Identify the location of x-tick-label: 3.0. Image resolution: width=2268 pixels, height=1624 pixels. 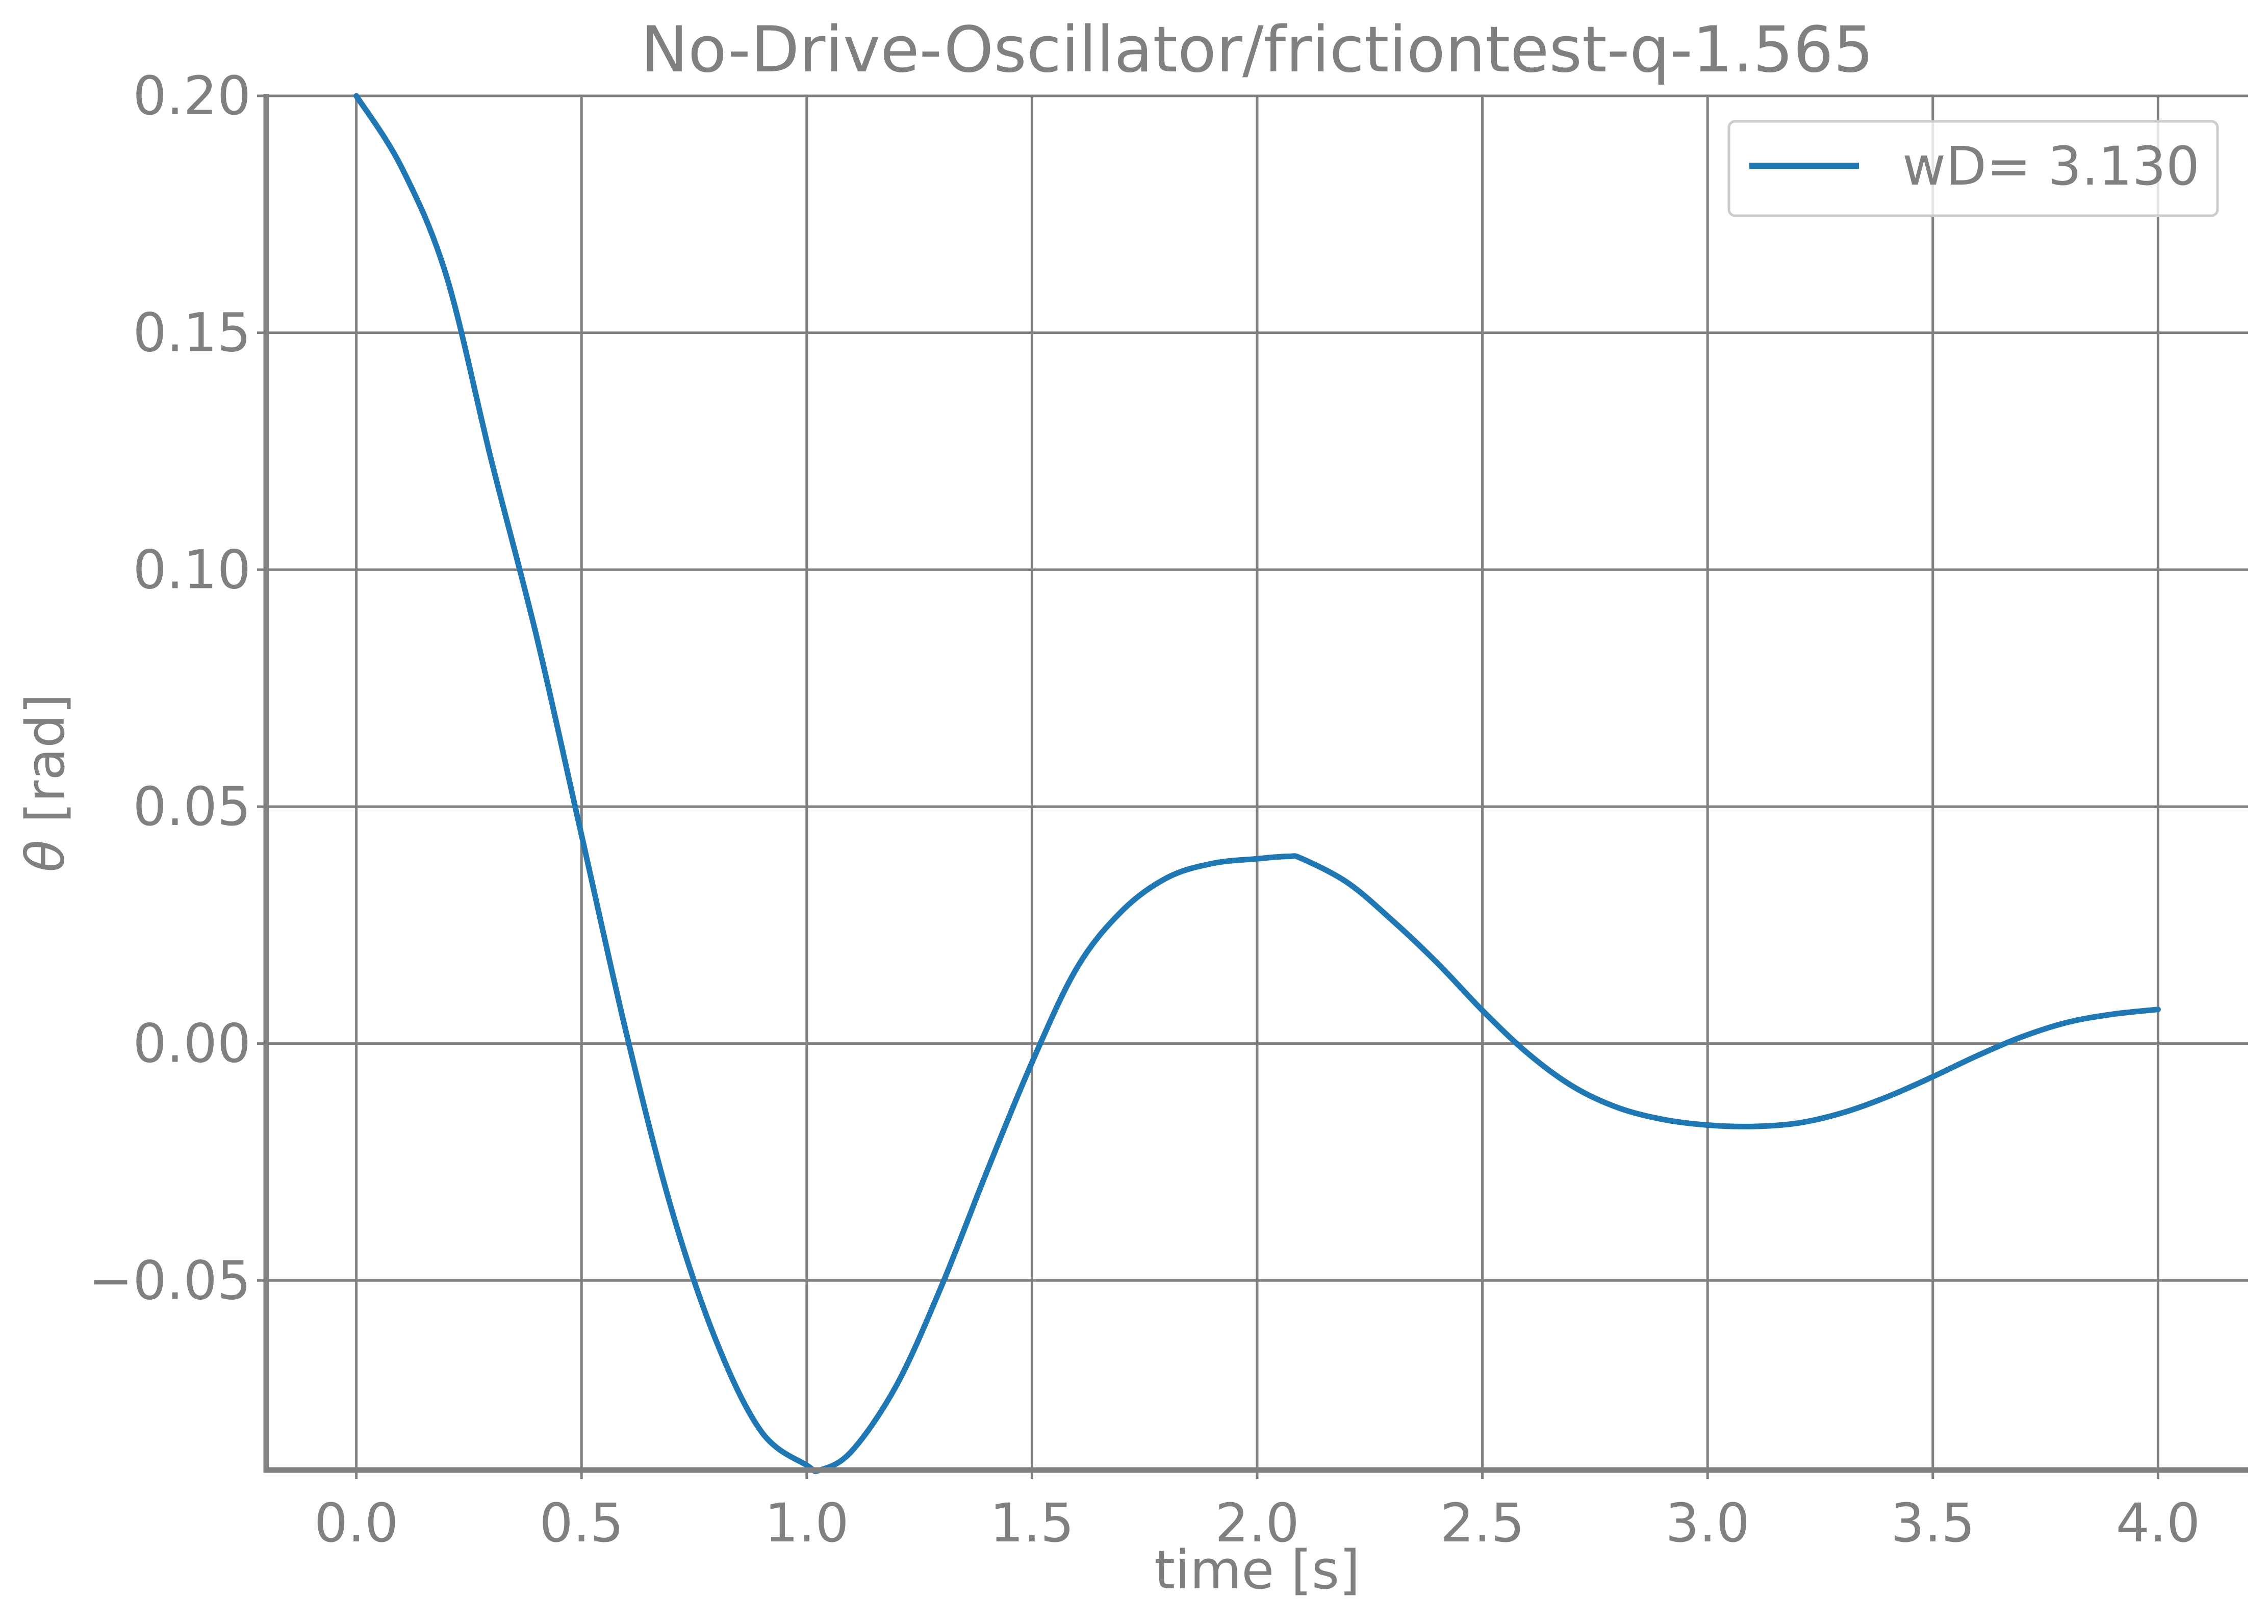
(1707, 1523).